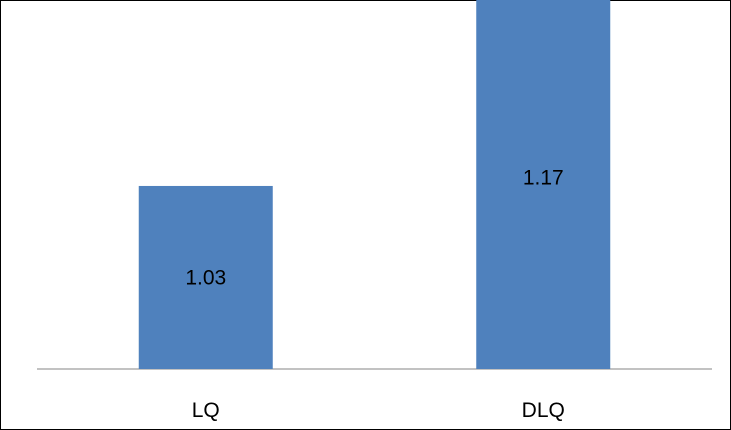  What do you see at coordinates (543, 177) in the screenshot?
I see `data-label-dlq: 1.17` at bounding box center [543, 177].